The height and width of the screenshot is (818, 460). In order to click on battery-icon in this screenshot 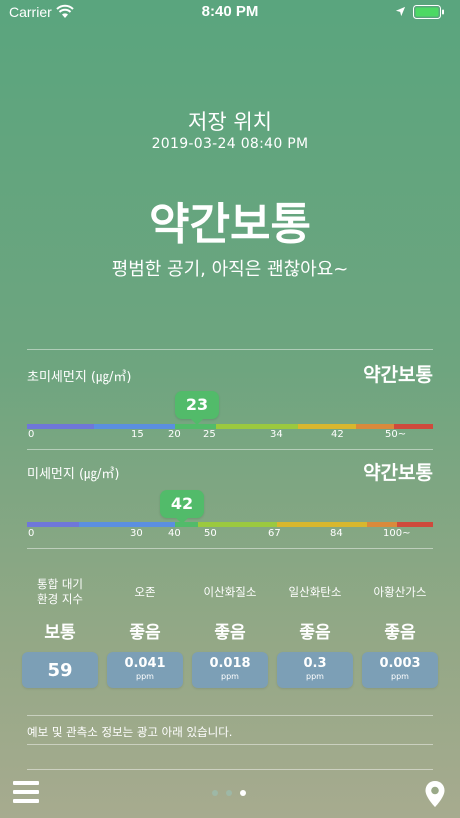, I will do `click(428, 12)`.